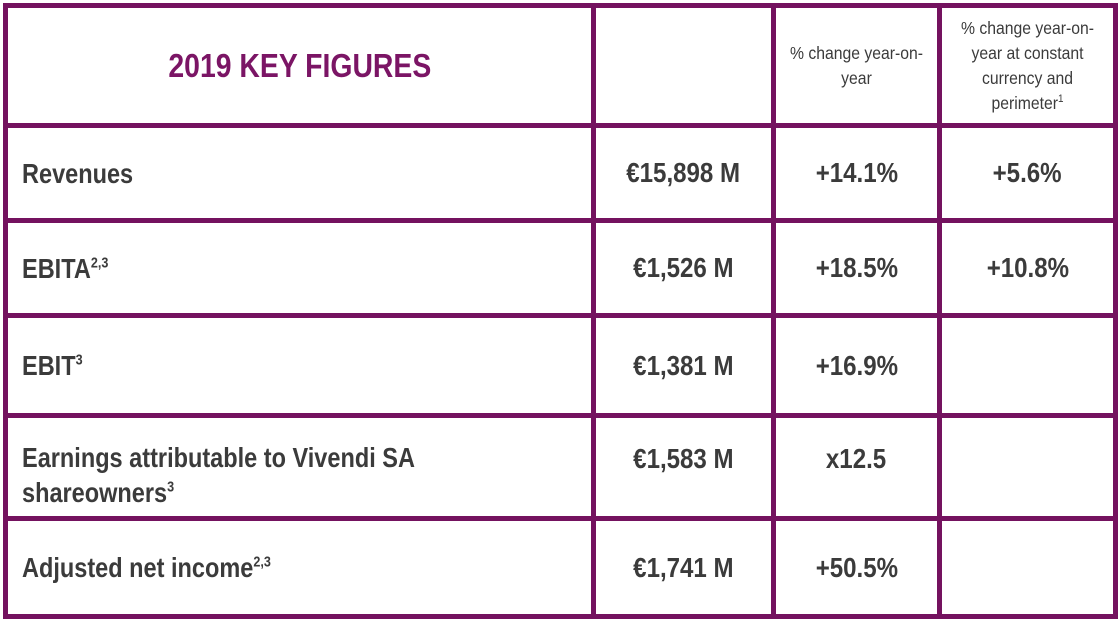 The width and height of the screenshot is (1119, 620). Describe the element at coordinates (78, 173) in the screenshot. I see `row-label: Revenues` at that location.